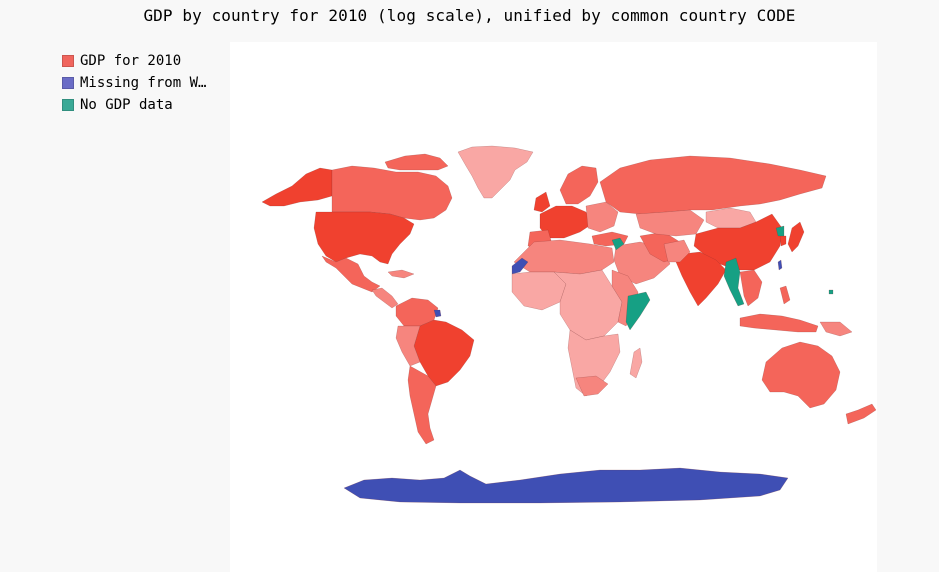 The image size is (939, 572). What do you see at coordinates (401, 274) in the screenshot?
I see `country-cuba` at bounding box center [401, 274].